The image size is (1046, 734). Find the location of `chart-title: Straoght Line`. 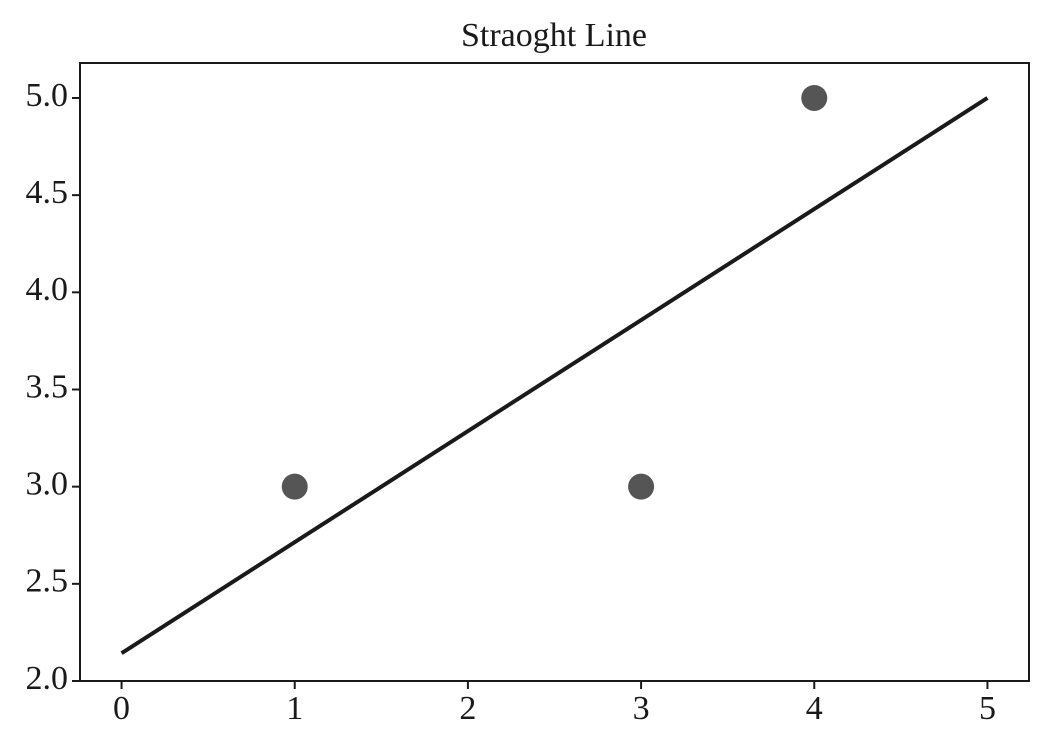

chart-title: Straoght Line is located at coordinates (554, 35).